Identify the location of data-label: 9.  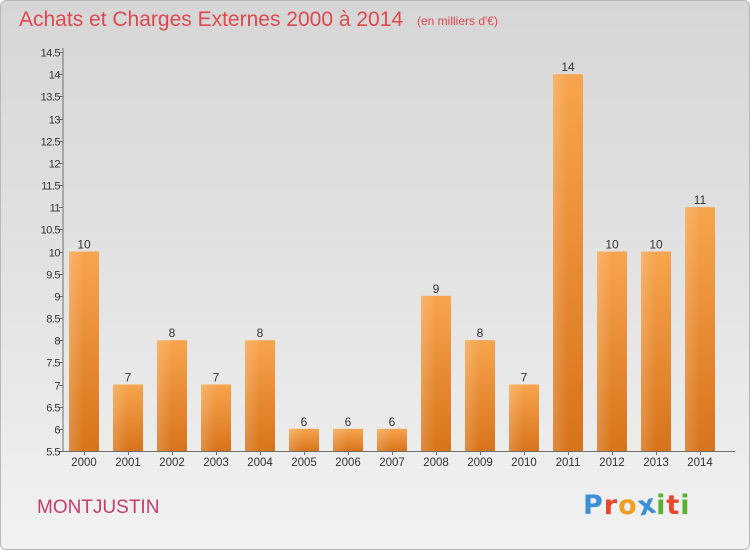
(436, 289).